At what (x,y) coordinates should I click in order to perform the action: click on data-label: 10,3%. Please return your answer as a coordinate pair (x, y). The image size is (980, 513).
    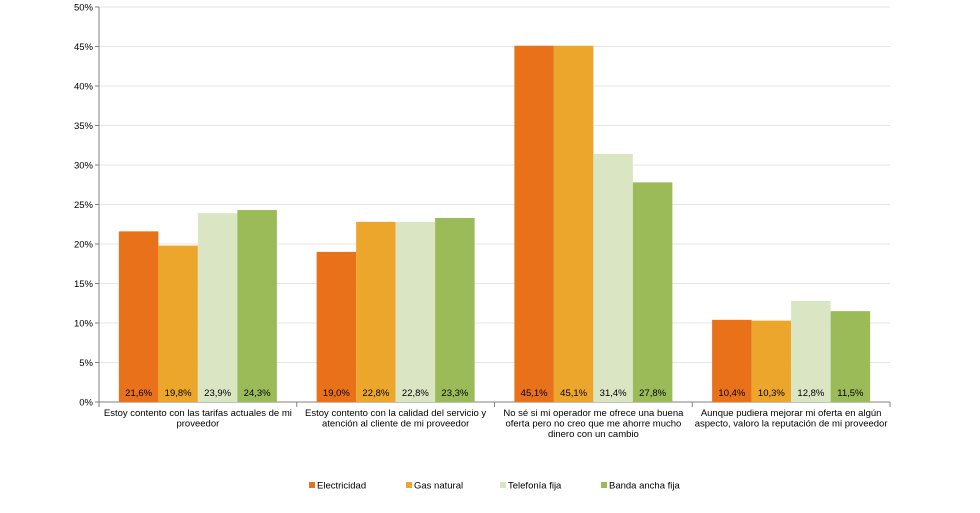
    Looking at the image, I should click on (771, 393).